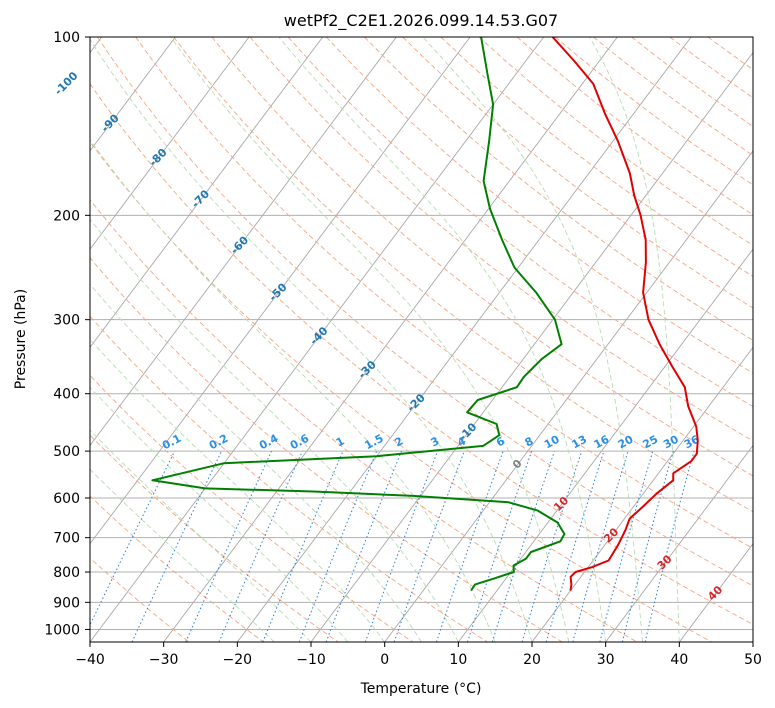 The width and height of the screenshot is (775, 708). I want to click on x-tick-label: 30, so click(606, 660).